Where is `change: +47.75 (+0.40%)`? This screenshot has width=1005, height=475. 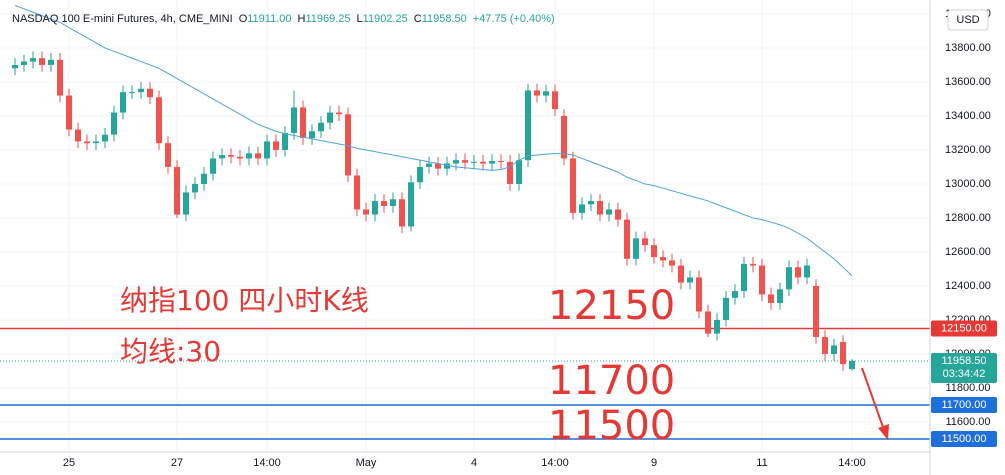 change: +47.75 (+0.40%) is located at coordinates (514, 19).